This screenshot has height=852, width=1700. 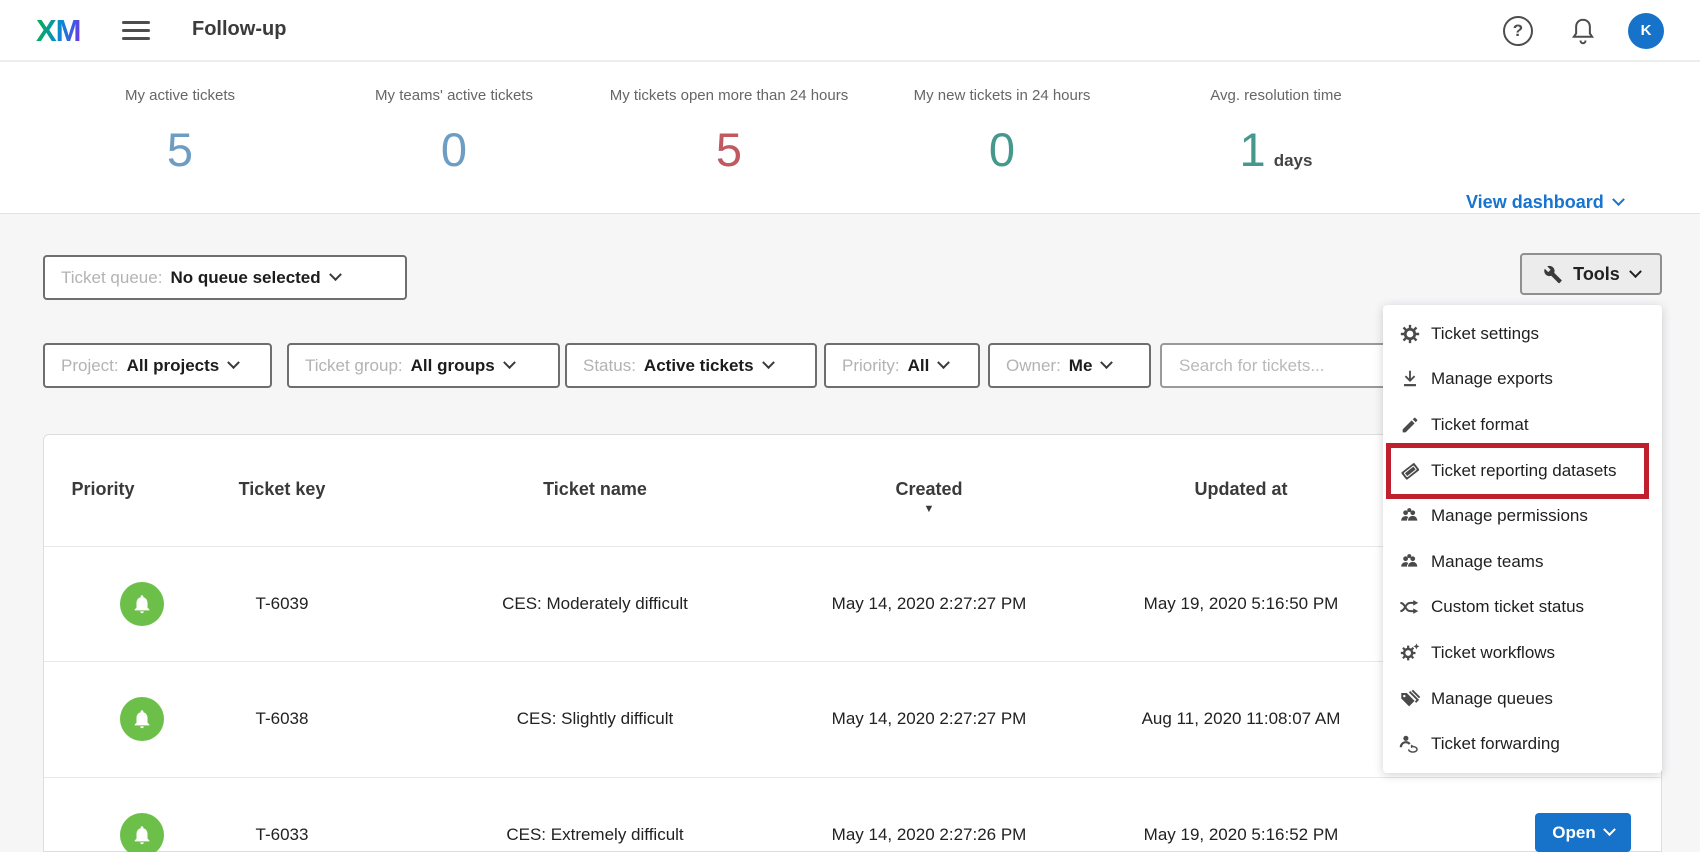 What do you see at coordinates (929, 509) in the screenshot?
I see `sort-desc-icon: ▼` at bounding box center [929, 509].